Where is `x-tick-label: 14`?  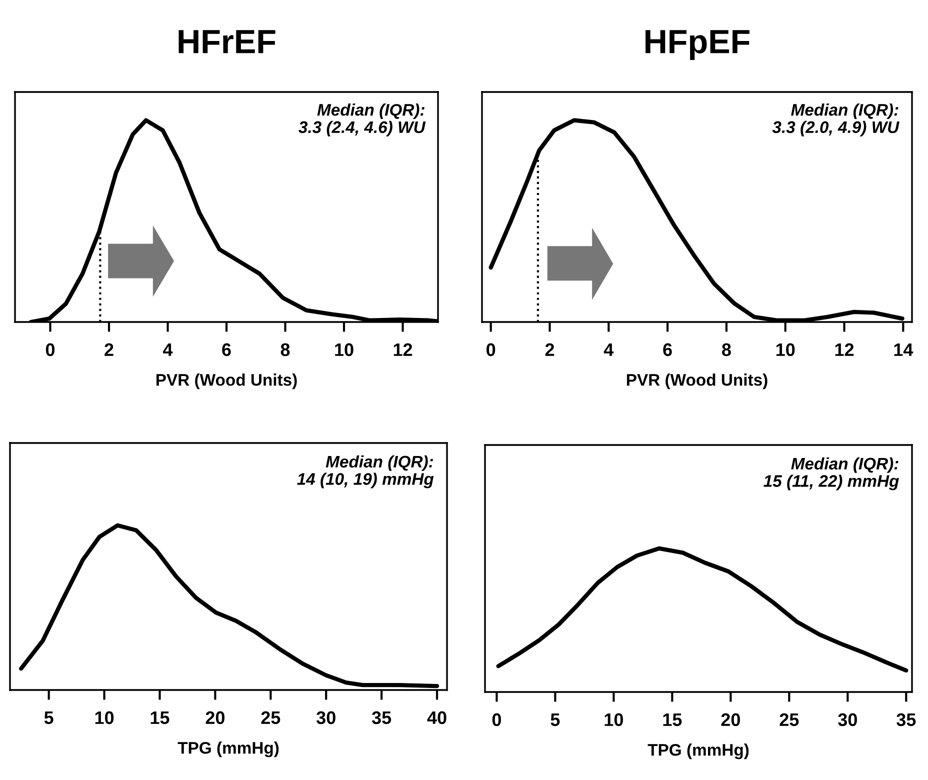 x-tick-label: 14 is located at coordinates (904, 349).